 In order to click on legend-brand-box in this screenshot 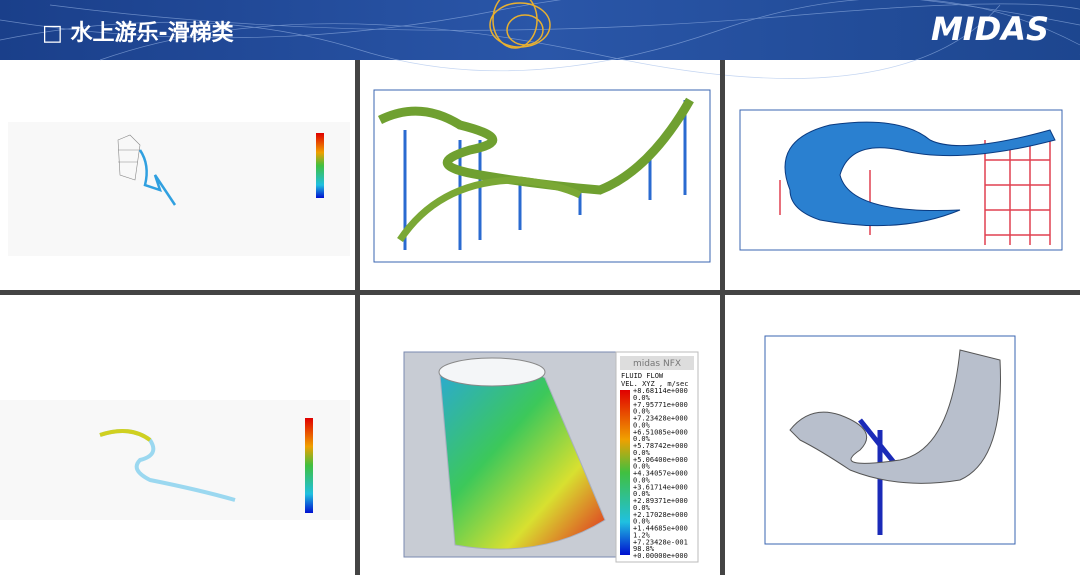, I will do `click(657, 363)`.